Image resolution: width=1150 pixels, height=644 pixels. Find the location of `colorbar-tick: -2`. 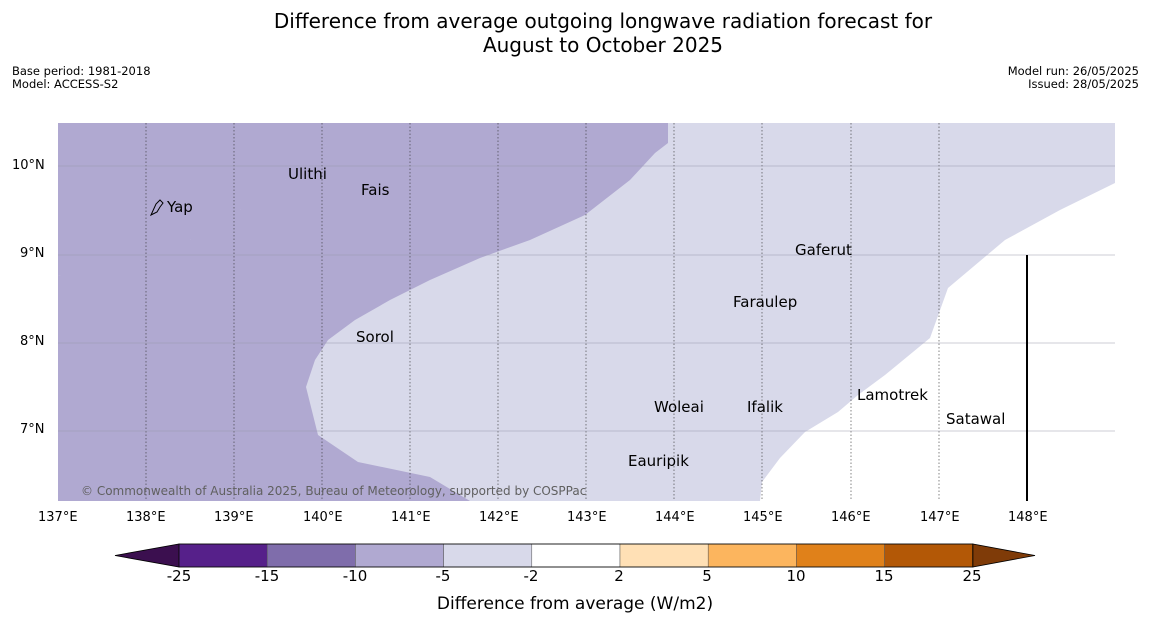

colorbar-tick: -2 is located at coordinates (531, 576).